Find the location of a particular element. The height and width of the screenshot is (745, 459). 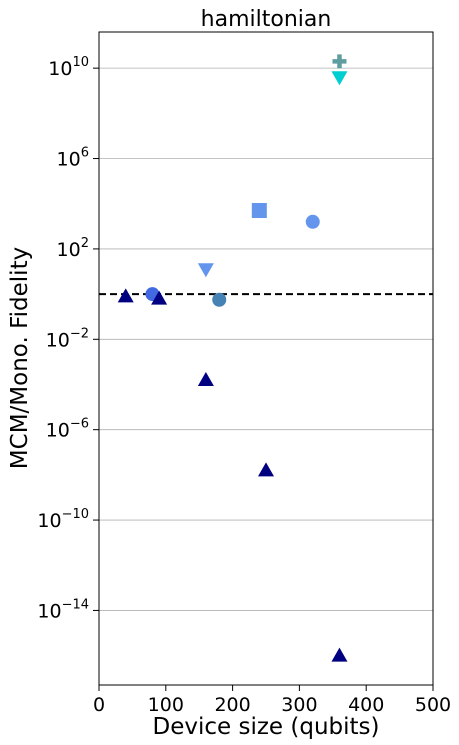

x-axis-ticks: 0 100 200 300 400 500 is located at coordinates (272, 700).